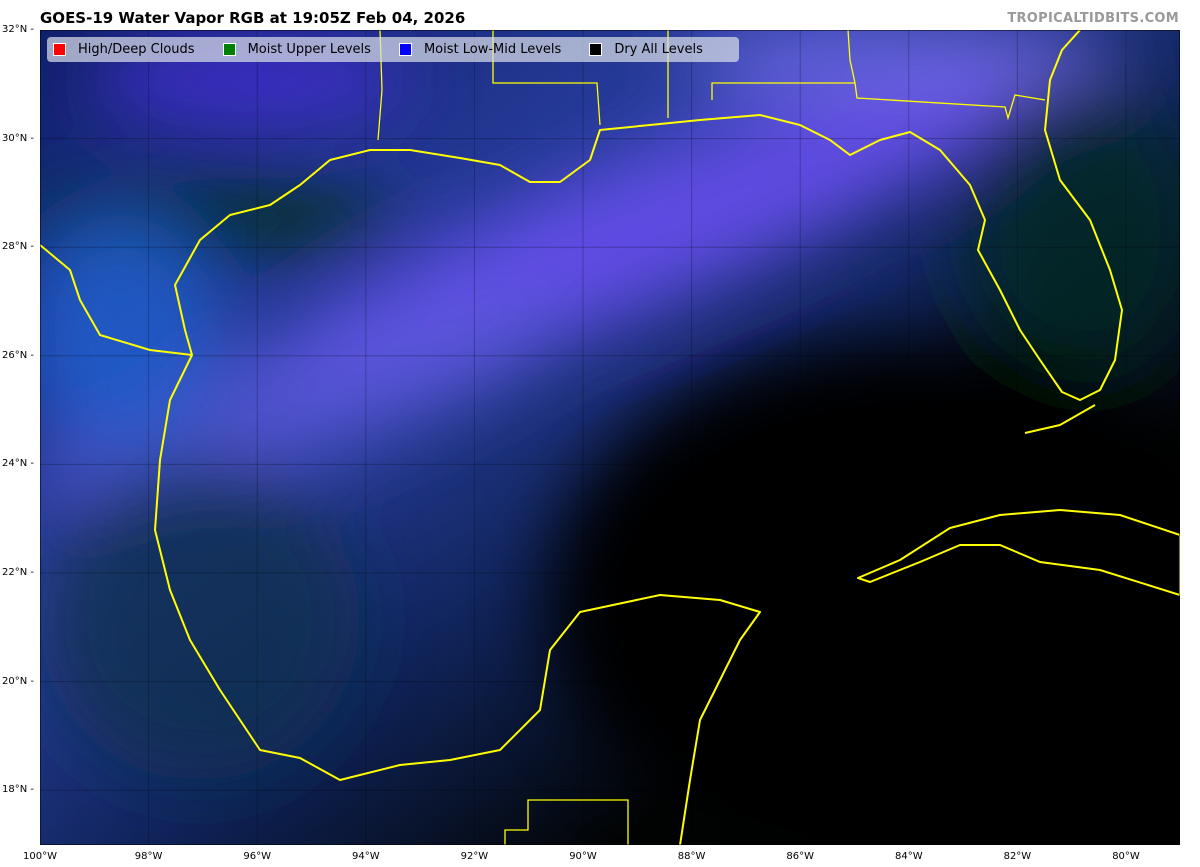 The width and height of the screenshot is (1200, 867). Describe the element at coordinates (18, 355) in the screenshot. I see `lat-tick-label: 26°N -` at that location.